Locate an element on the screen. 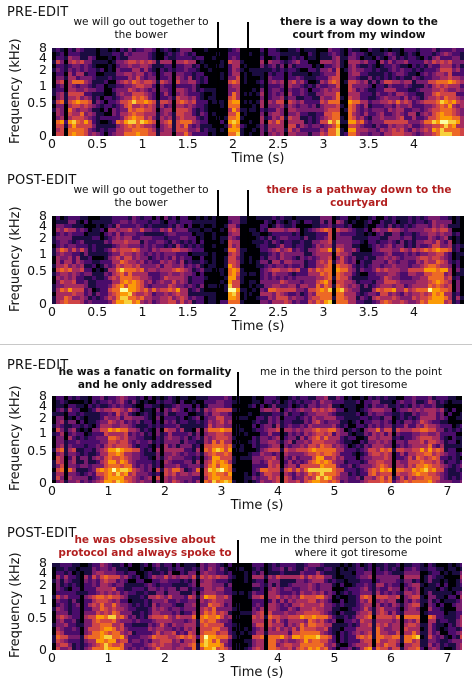 The width and height of the screenshot is (472, 691). section-divider is located at coordinates (236, 344).